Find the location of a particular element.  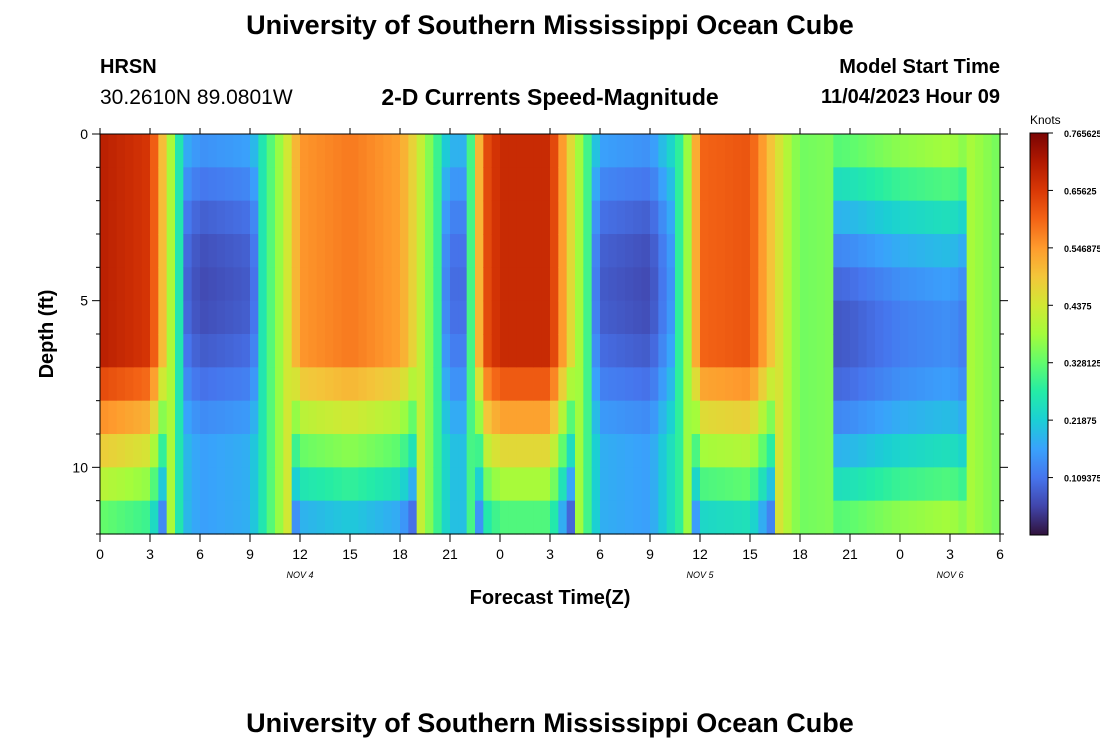

x-tick-label: 0 is located at coordinates (500, 554).